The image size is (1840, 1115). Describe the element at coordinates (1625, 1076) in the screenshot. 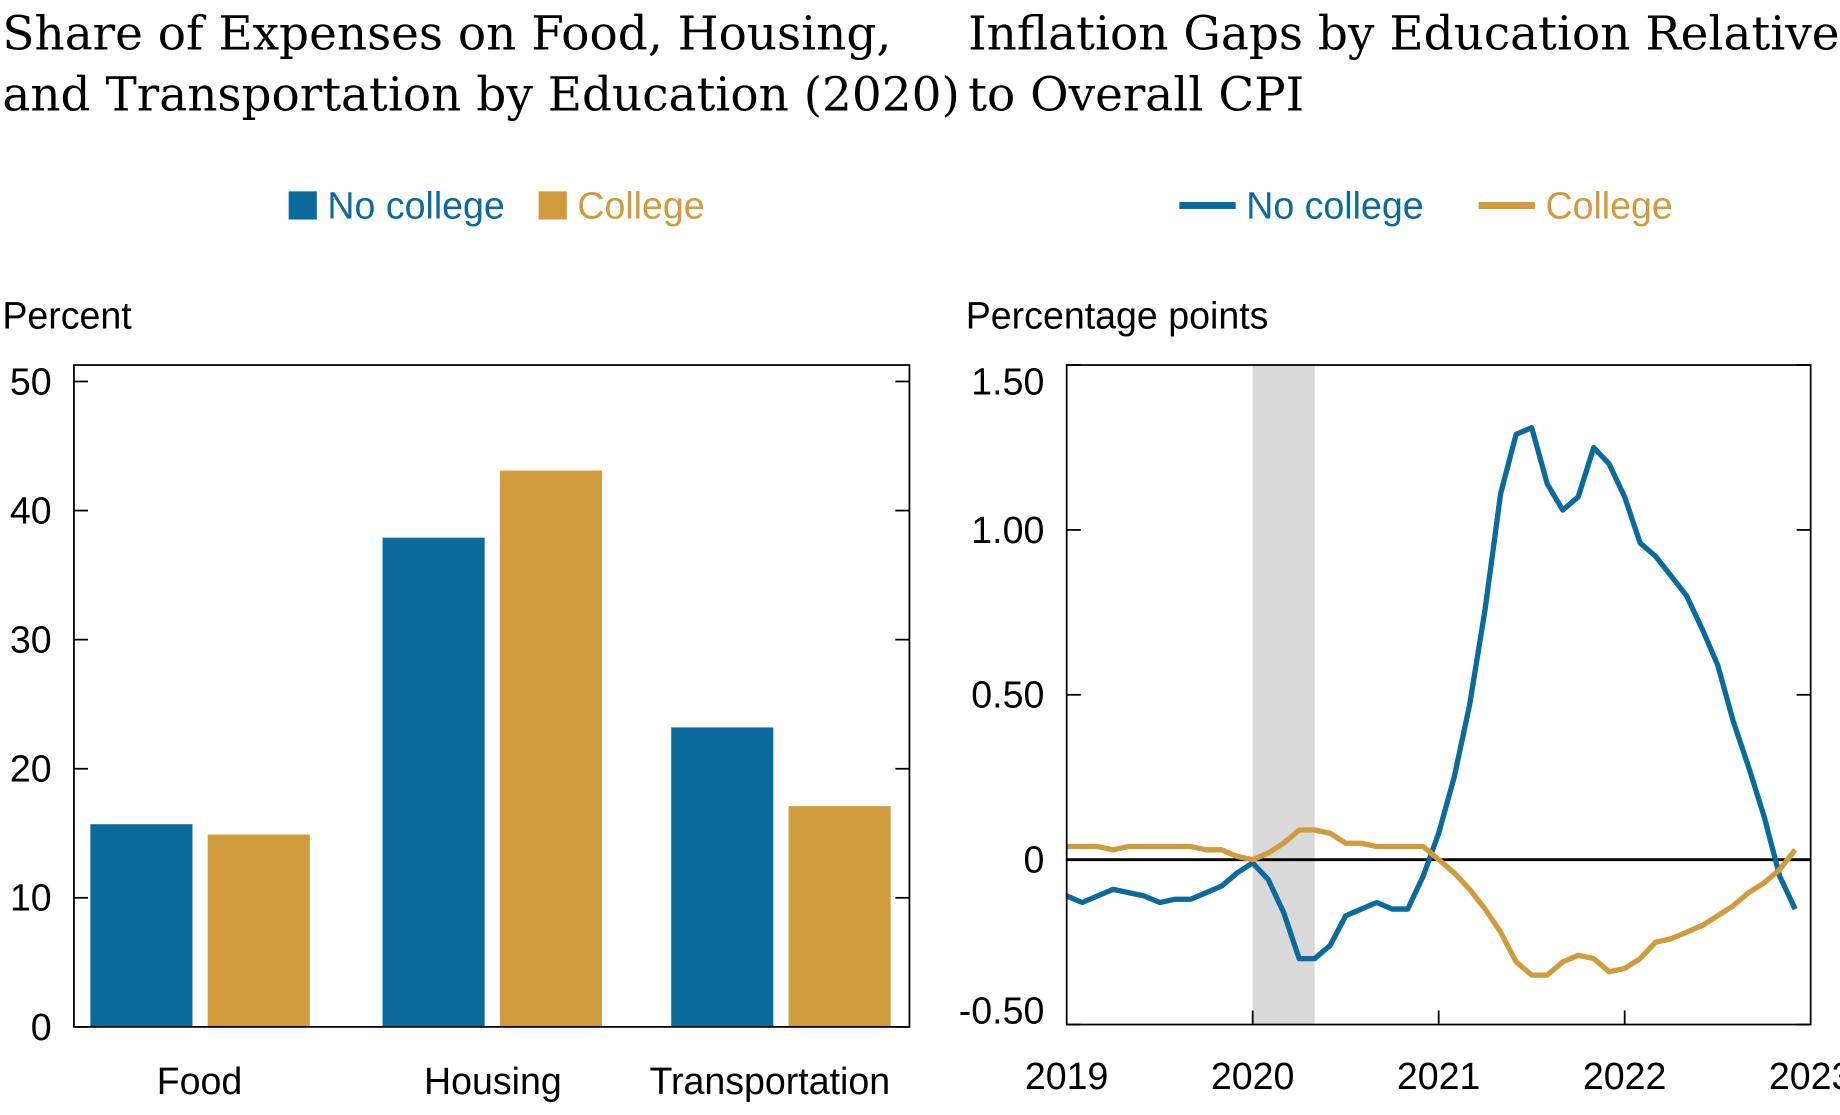

I see `x-tick-label: 2022` at that location.